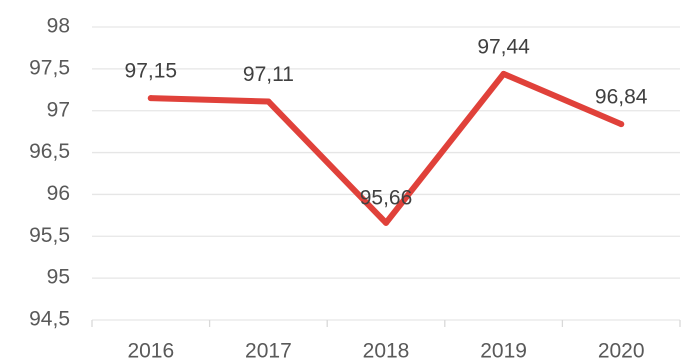  Describe the element at coordinates (49, 319) in the screenshot. I see `y-tick-label: 94,5` at that location.